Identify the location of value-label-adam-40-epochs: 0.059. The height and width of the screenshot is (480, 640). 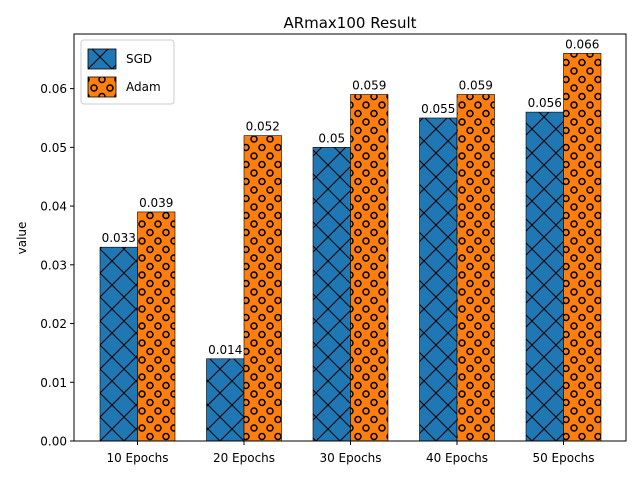
(476, 85).